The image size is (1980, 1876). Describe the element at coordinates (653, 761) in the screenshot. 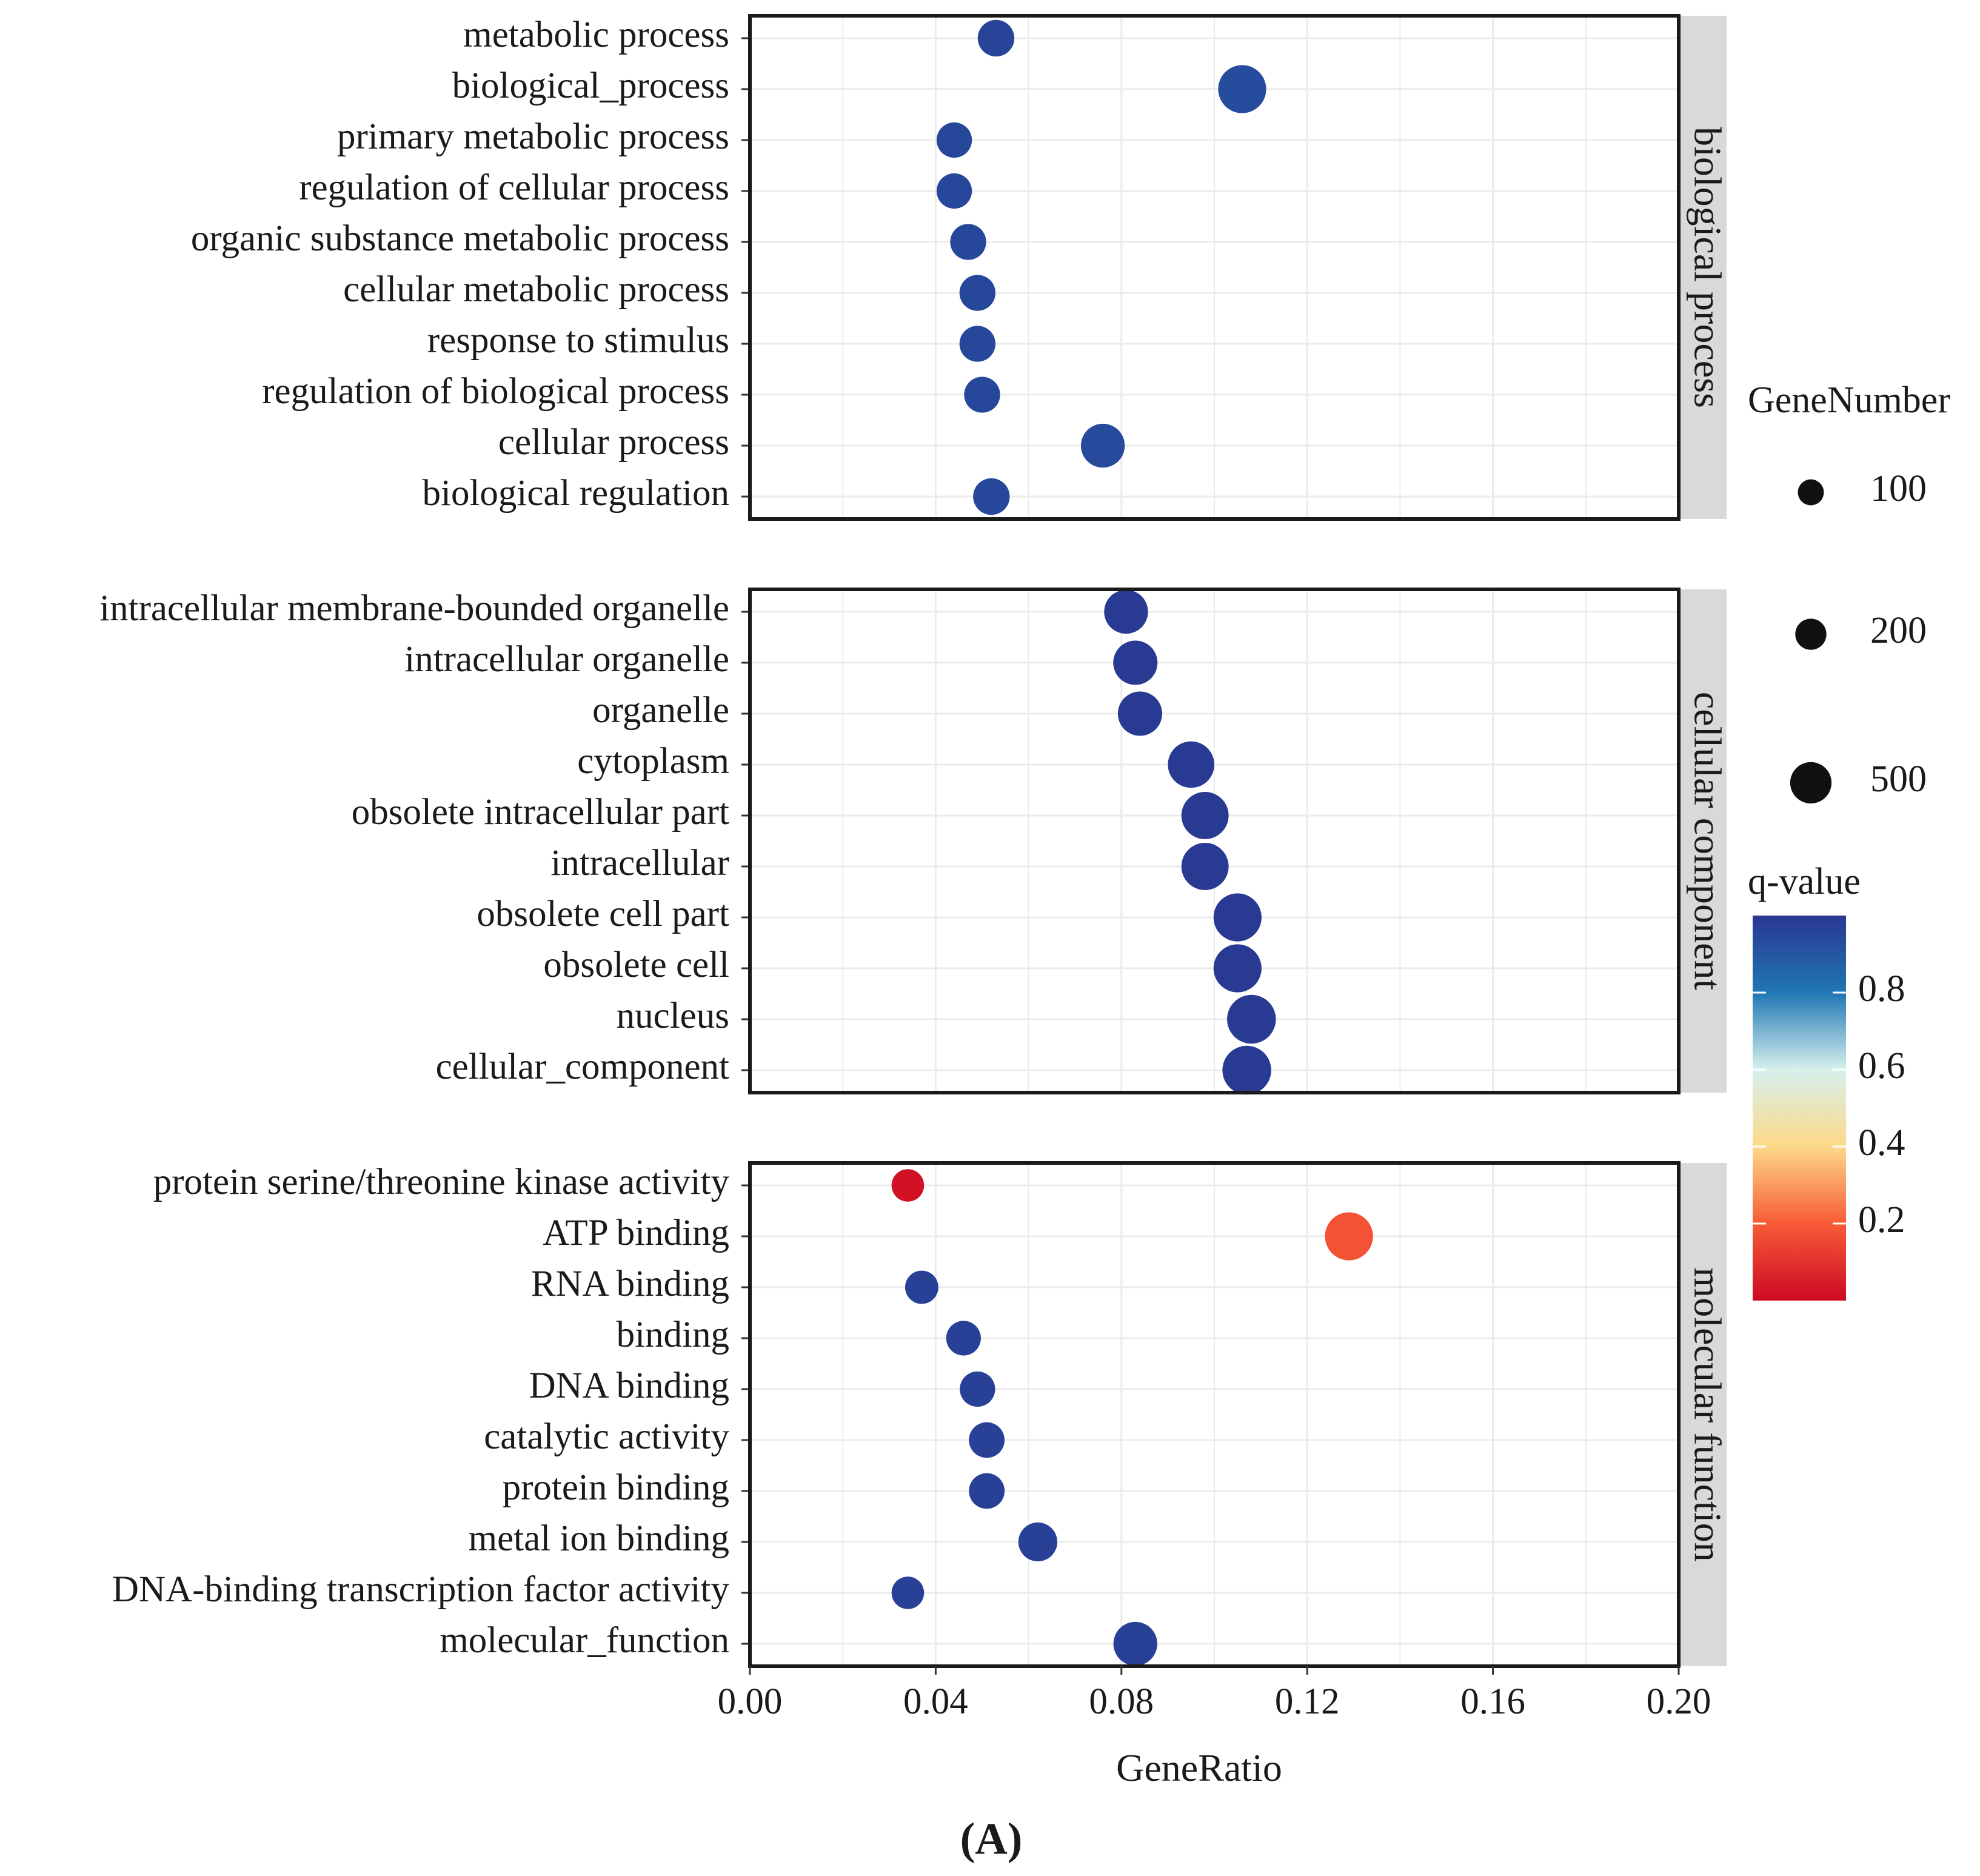

I see `category-label: cytoplasm` at that location.